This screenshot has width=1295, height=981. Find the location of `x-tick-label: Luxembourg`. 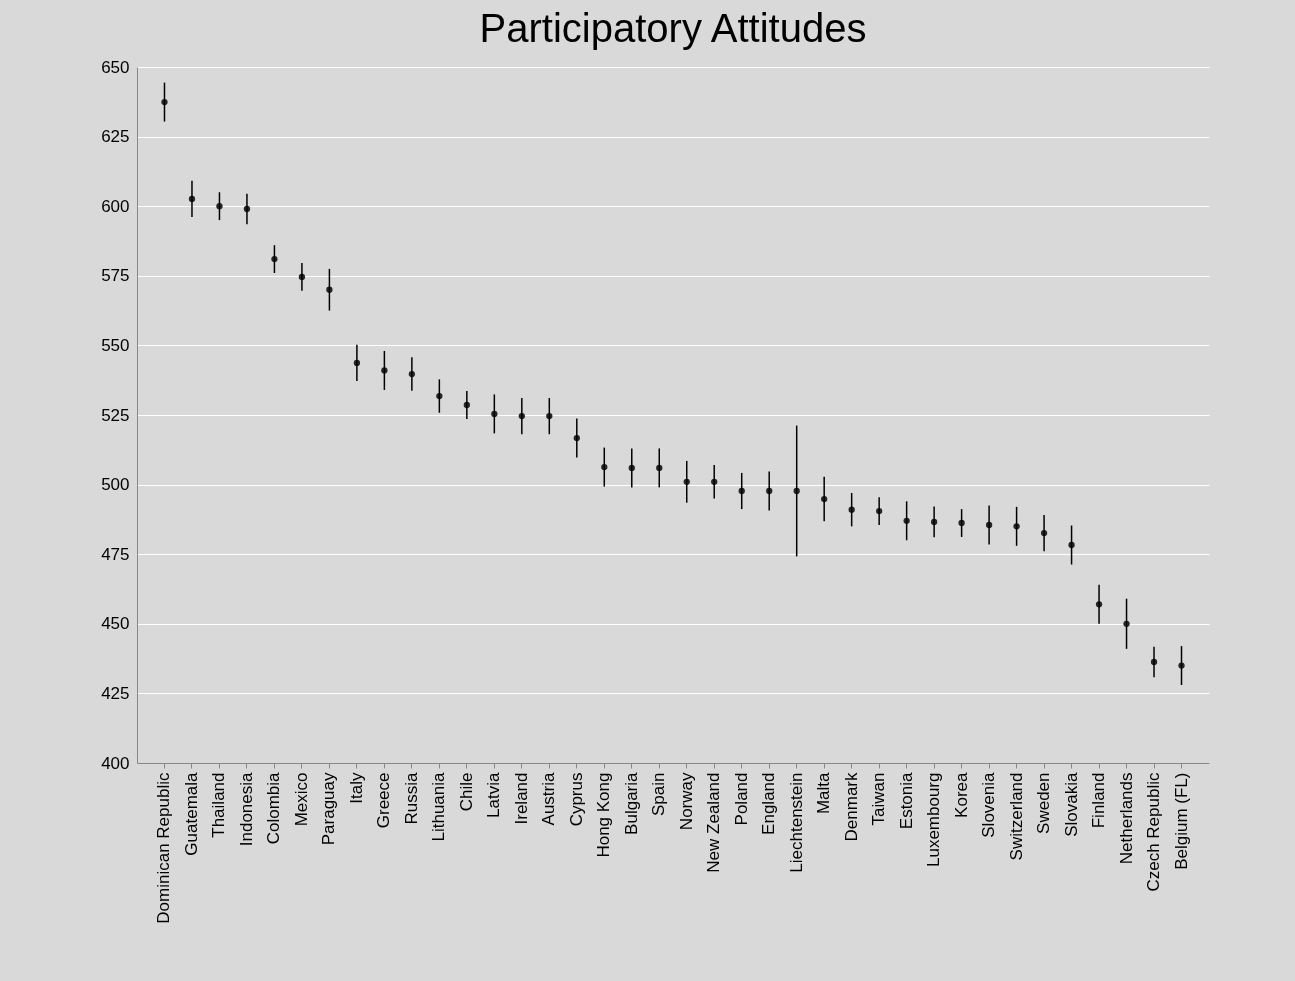

x-tick-label: Luxembourg is located at coordinates (934, 820).